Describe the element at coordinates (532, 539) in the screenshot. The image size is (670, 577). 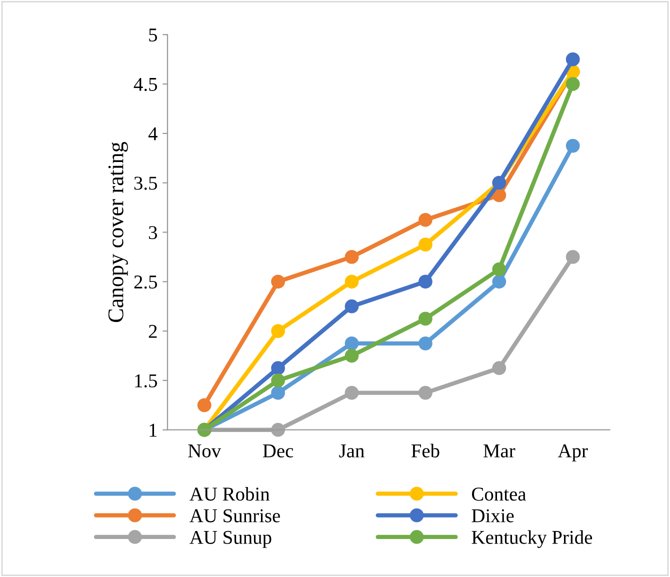
I see `legend-label: Kentucky Pride` at that location.